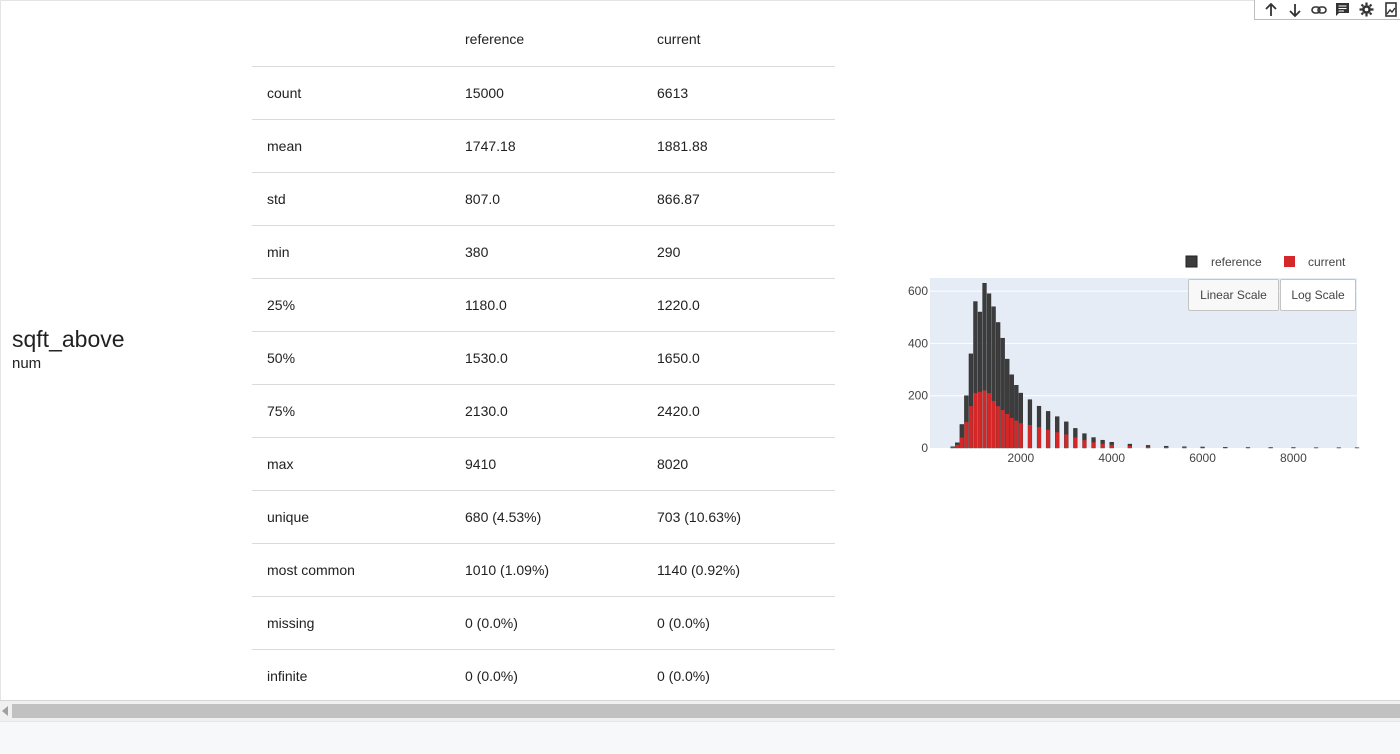  What do you see at coordinates (351, 517) in the screenshot?
I see `row-label-cell: unique` at bounding box center [351, 517].